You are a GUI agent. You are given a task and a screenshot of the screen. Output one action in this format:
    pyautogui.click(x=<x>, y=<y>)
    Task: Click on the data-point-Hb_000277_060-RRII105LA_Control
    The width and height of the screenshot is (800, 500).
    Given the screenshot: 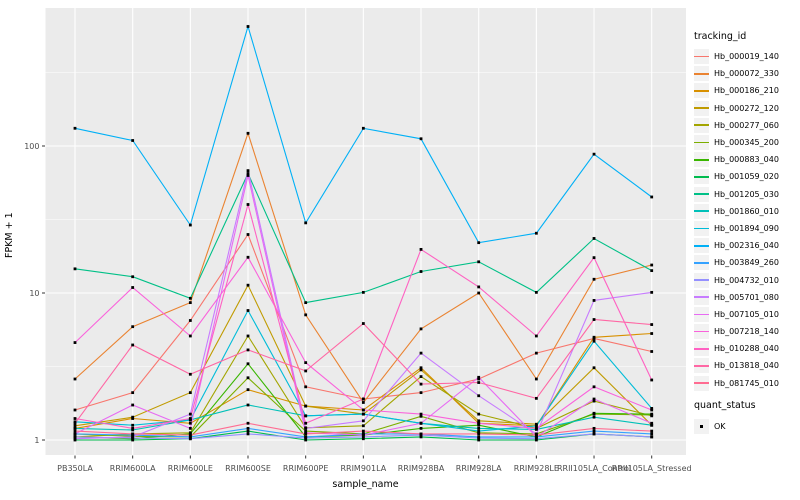 What is the action you would take?
    pyautogui.click(x=594, y=401)
    